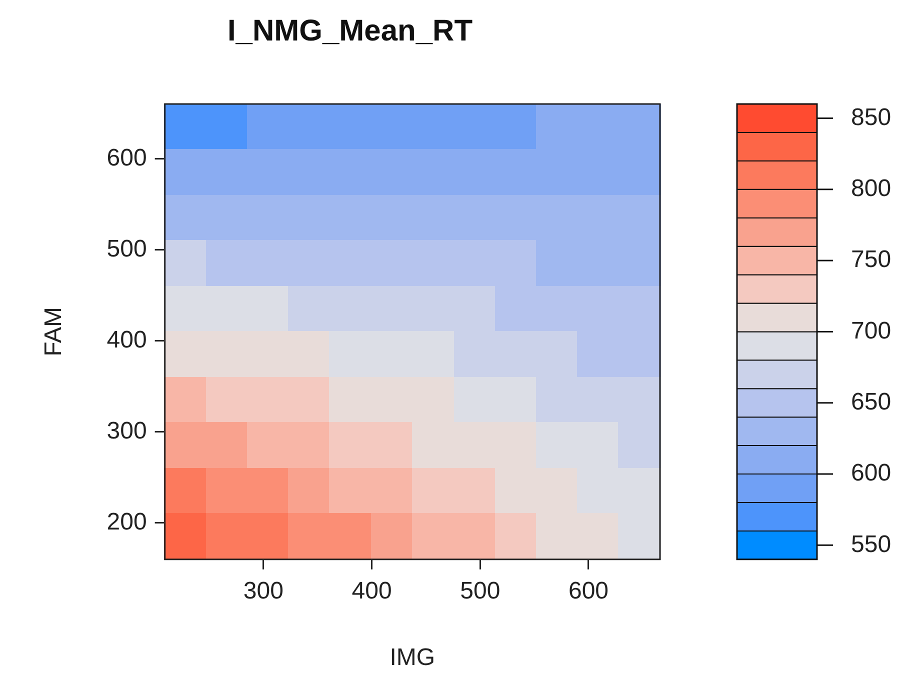 This screenshot has width=912, height=679. Describe the element at coordinates (372, 590) in the screenshot. I see `x-tick-label: 400` at that location.